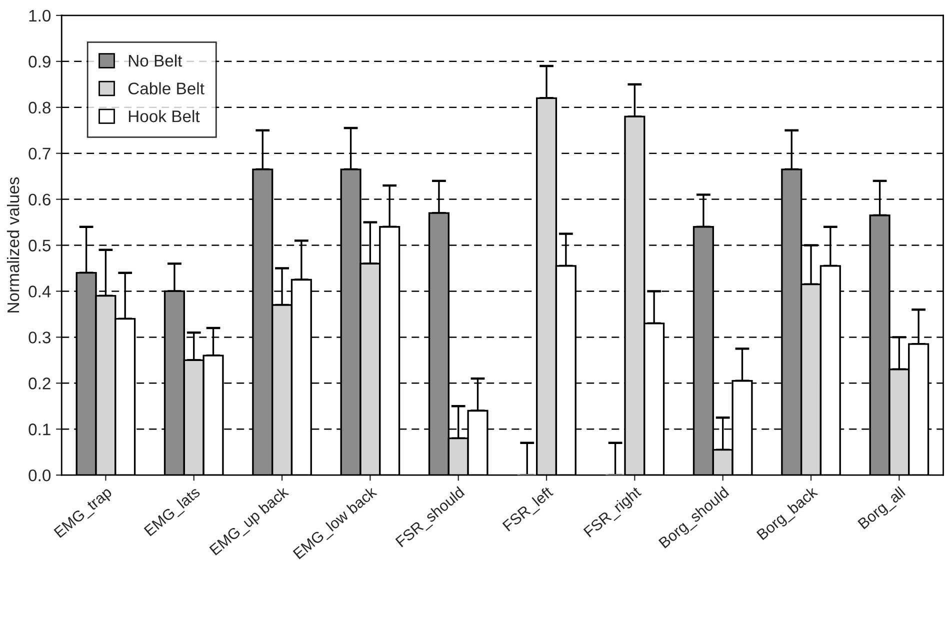 This screenshot has height=617, width=948. What do you see at coordinates (39, 200) in the screenshot?
I see `y-tick-label: 0.6` at bounding box center [39, 200].